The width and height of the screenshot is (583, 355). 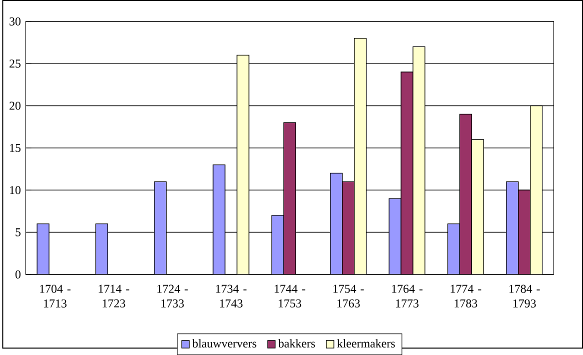 What do you see at coordinates (18, 232) in the screenshot?
I see `y-tick-label: 5` at bounding box center [18, 232].